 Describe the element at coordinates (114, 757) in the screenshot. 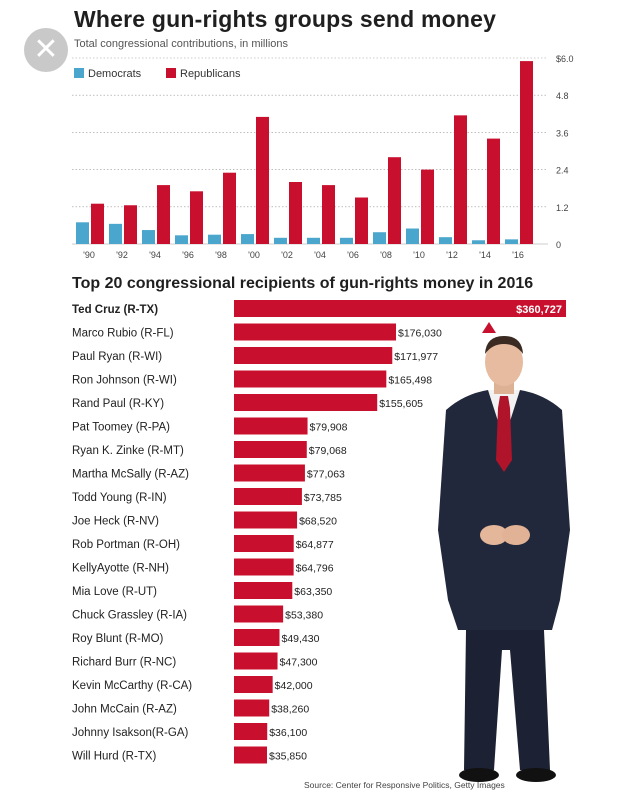

I see `recipient-name: Will Hurd (R-TX)` at that location.